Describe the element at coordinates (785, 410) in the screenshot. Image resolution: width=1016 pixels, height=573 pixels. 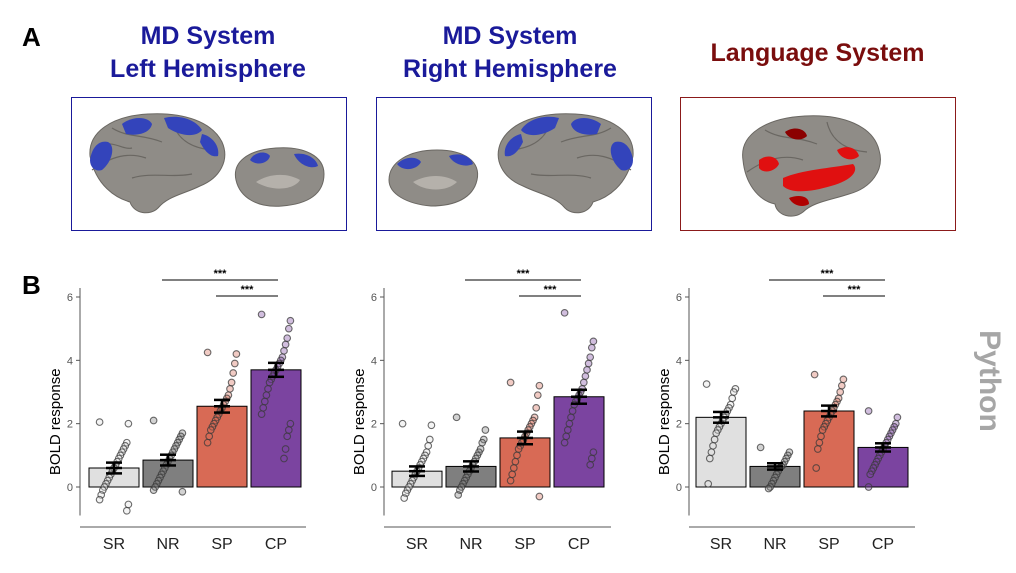
I see `chart-3: 0 2 4 6 BOLD response SR NR SP CP *** ***` at that location.